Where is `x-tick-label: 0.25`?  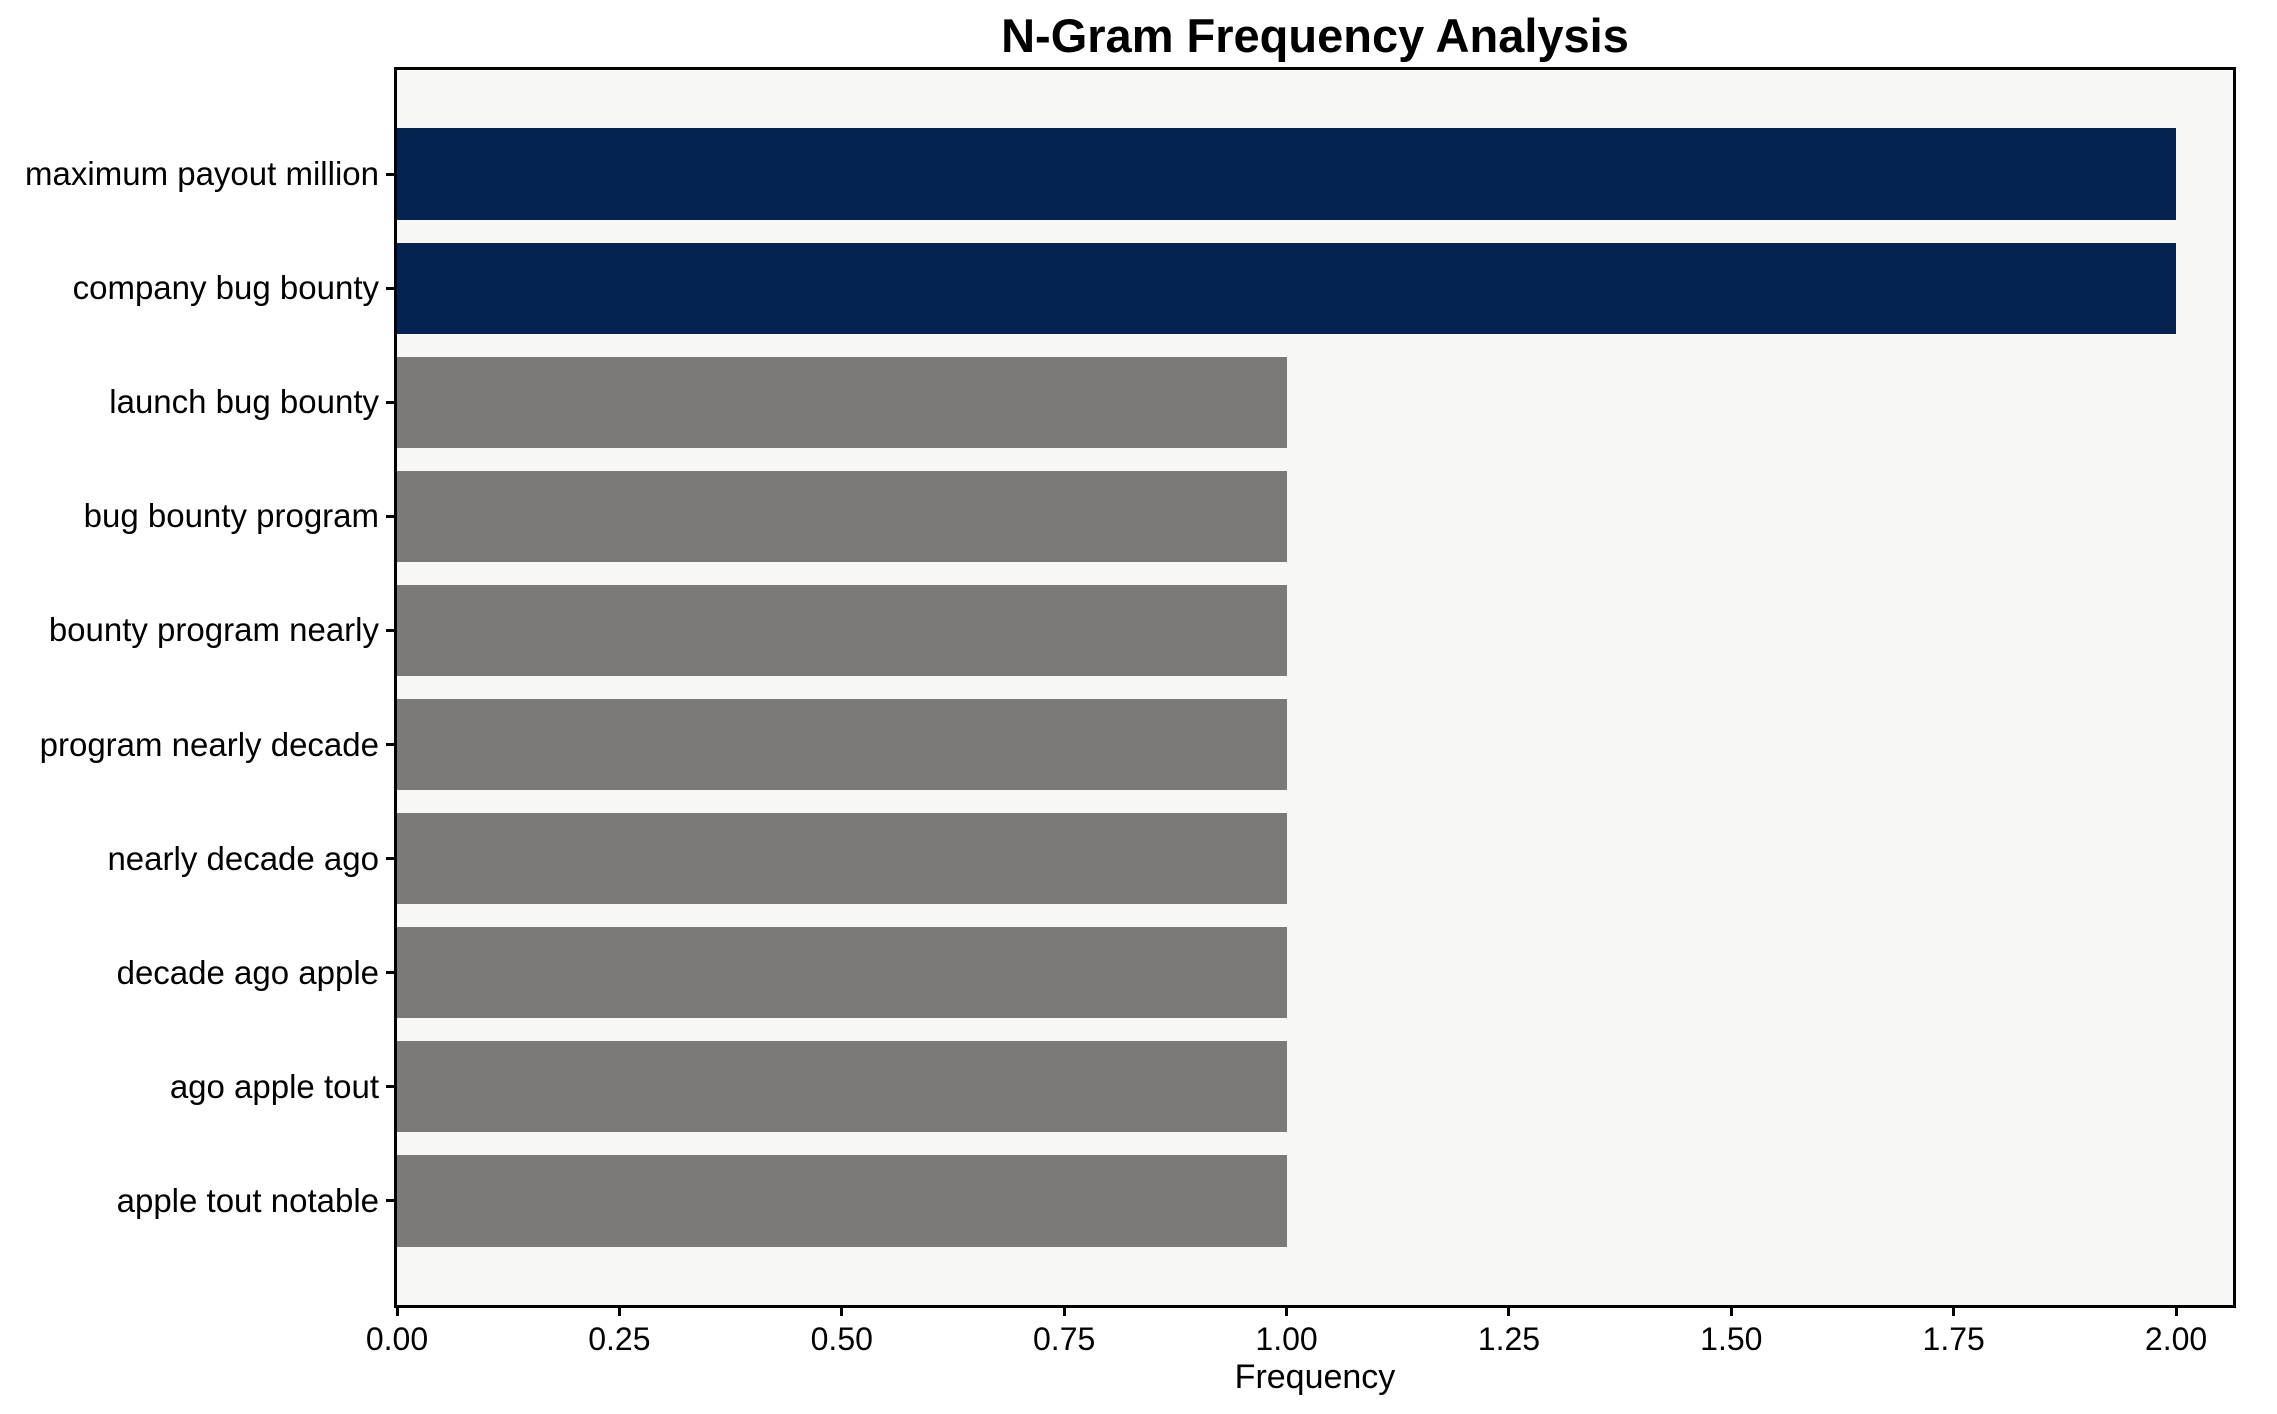
x-tick-label: 0.25 is located at coordinates (619, 1339).